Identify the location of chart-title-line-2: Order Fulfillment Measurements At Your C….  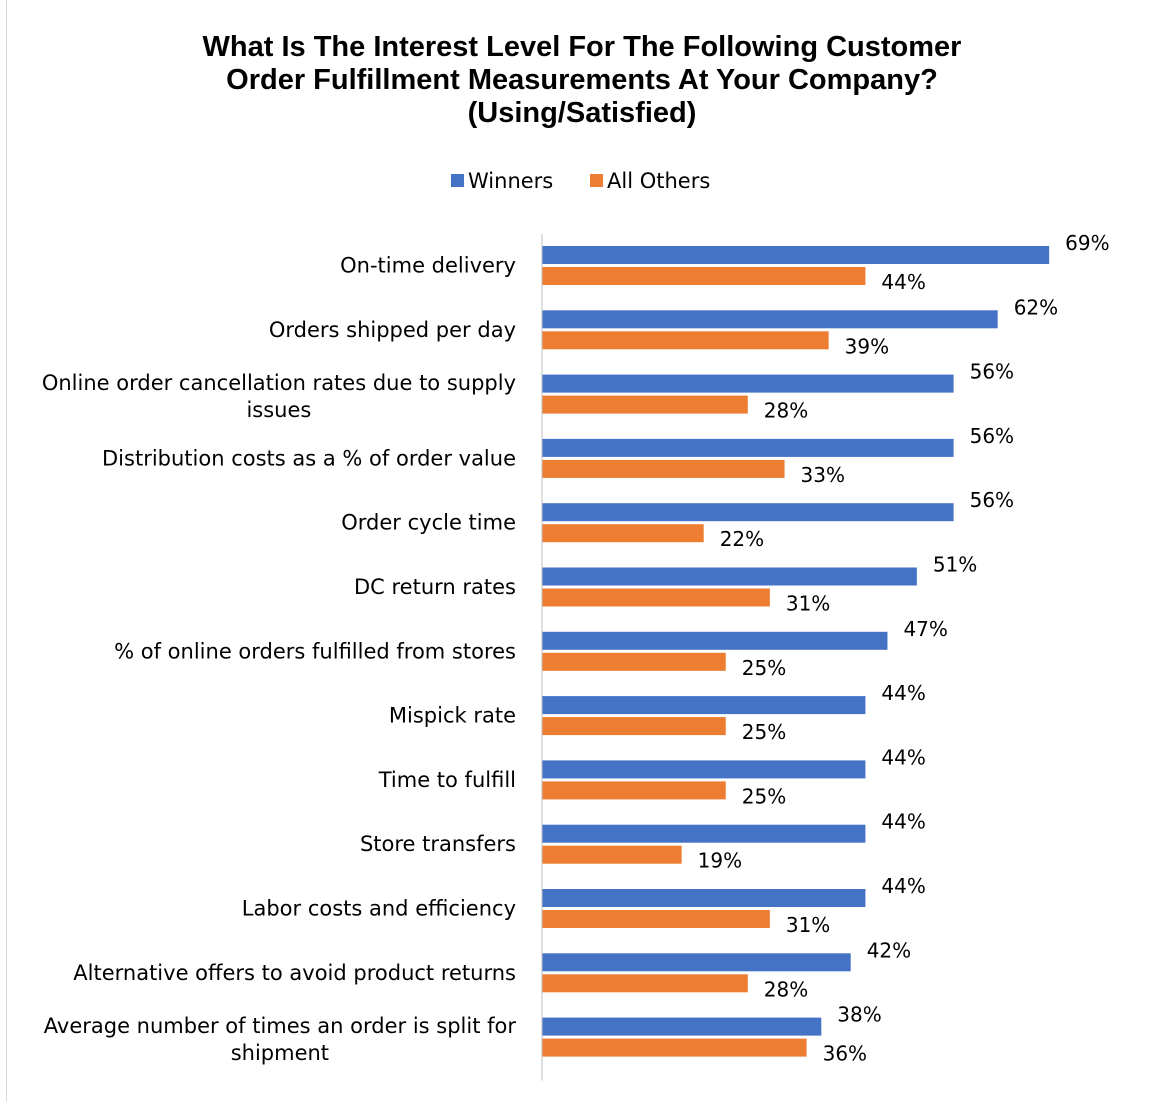
(582, 80).